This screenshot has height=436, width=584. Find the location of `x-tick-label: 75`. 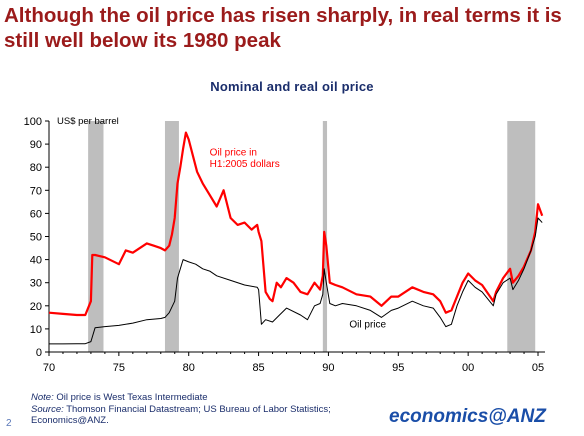

x-tick-label: 75 is located at coordinates (119, 368).